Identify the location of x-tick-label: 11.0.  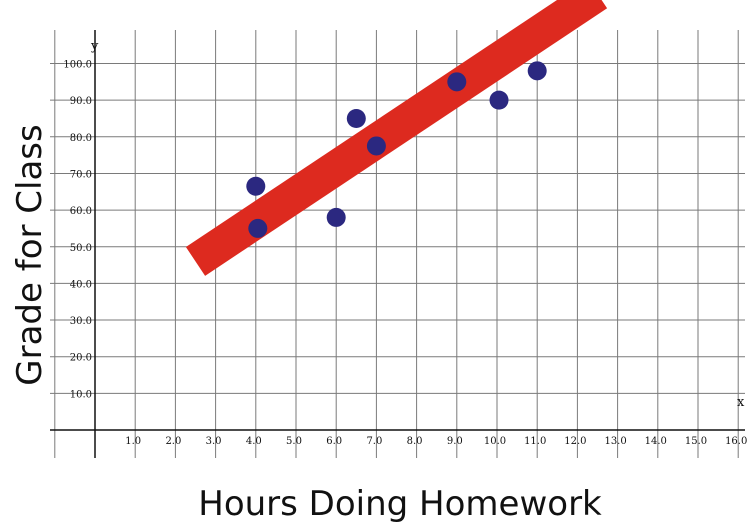
(535, 441).